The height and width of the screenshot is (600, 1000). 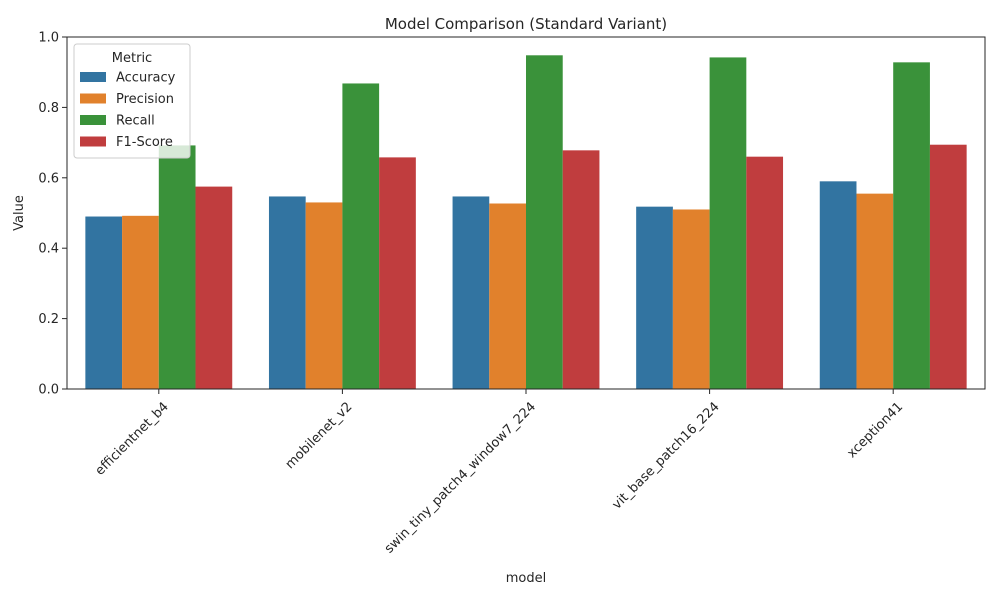 What do you see at coordinates (132, 58) in the screenshot?
I see `legend-title: Metric` at bounding box center [132, 58].